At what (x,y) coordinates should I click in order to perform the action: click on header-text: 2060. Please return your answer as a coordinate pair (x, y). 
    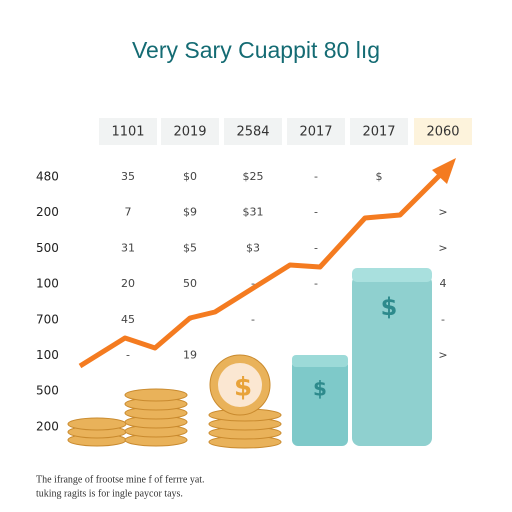
    Looking at the image, I should click on (442, 132).